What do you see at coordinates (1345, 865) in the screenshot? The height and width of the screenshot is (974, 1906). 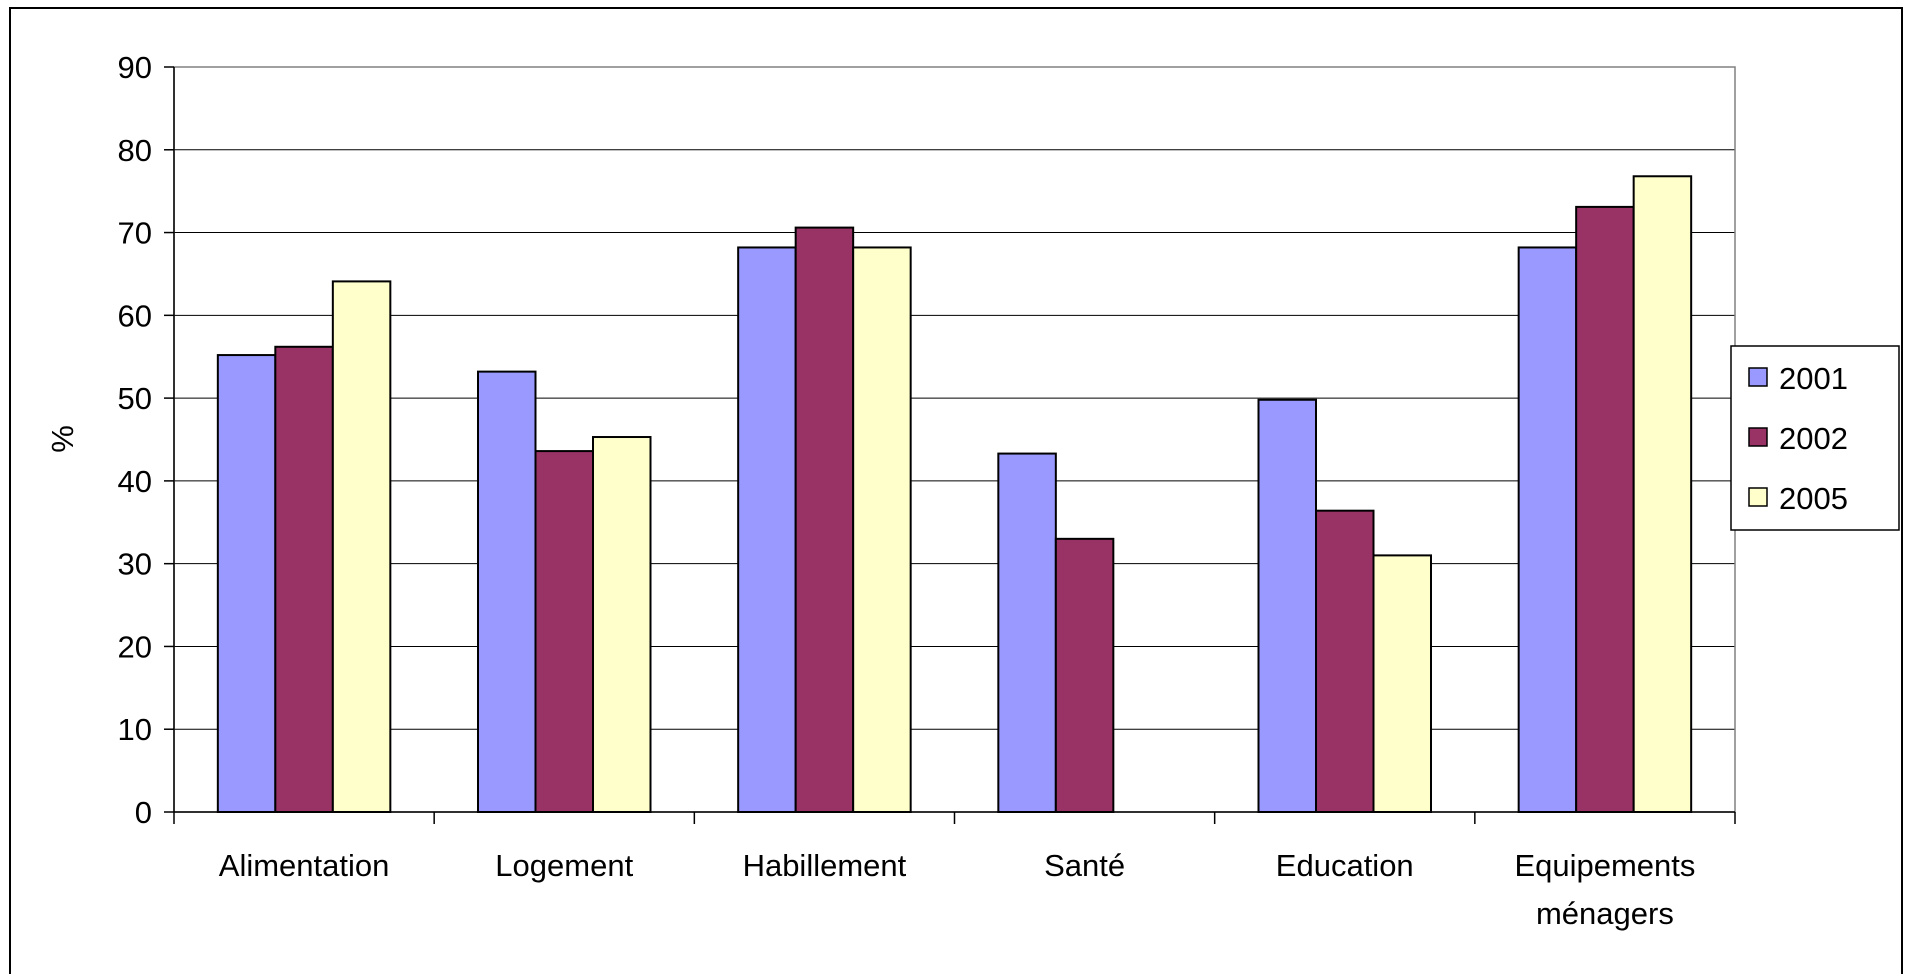 I see `x-category-label: Education` at bounding box center [1345, 865].